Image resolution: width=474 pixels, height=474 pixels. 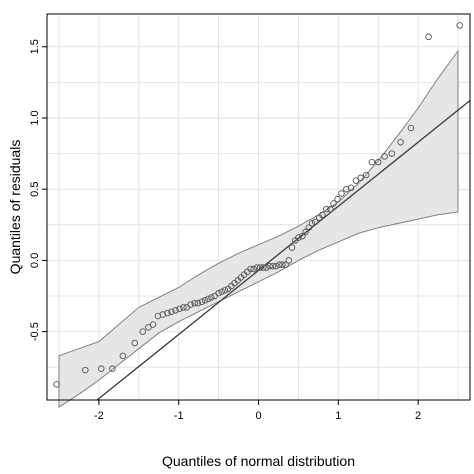 What do you see at coordinates (258, 461) in the screenshot?
I see `x-axis-label: Quantiles of normal distribution` at bounding box center [258, 461].